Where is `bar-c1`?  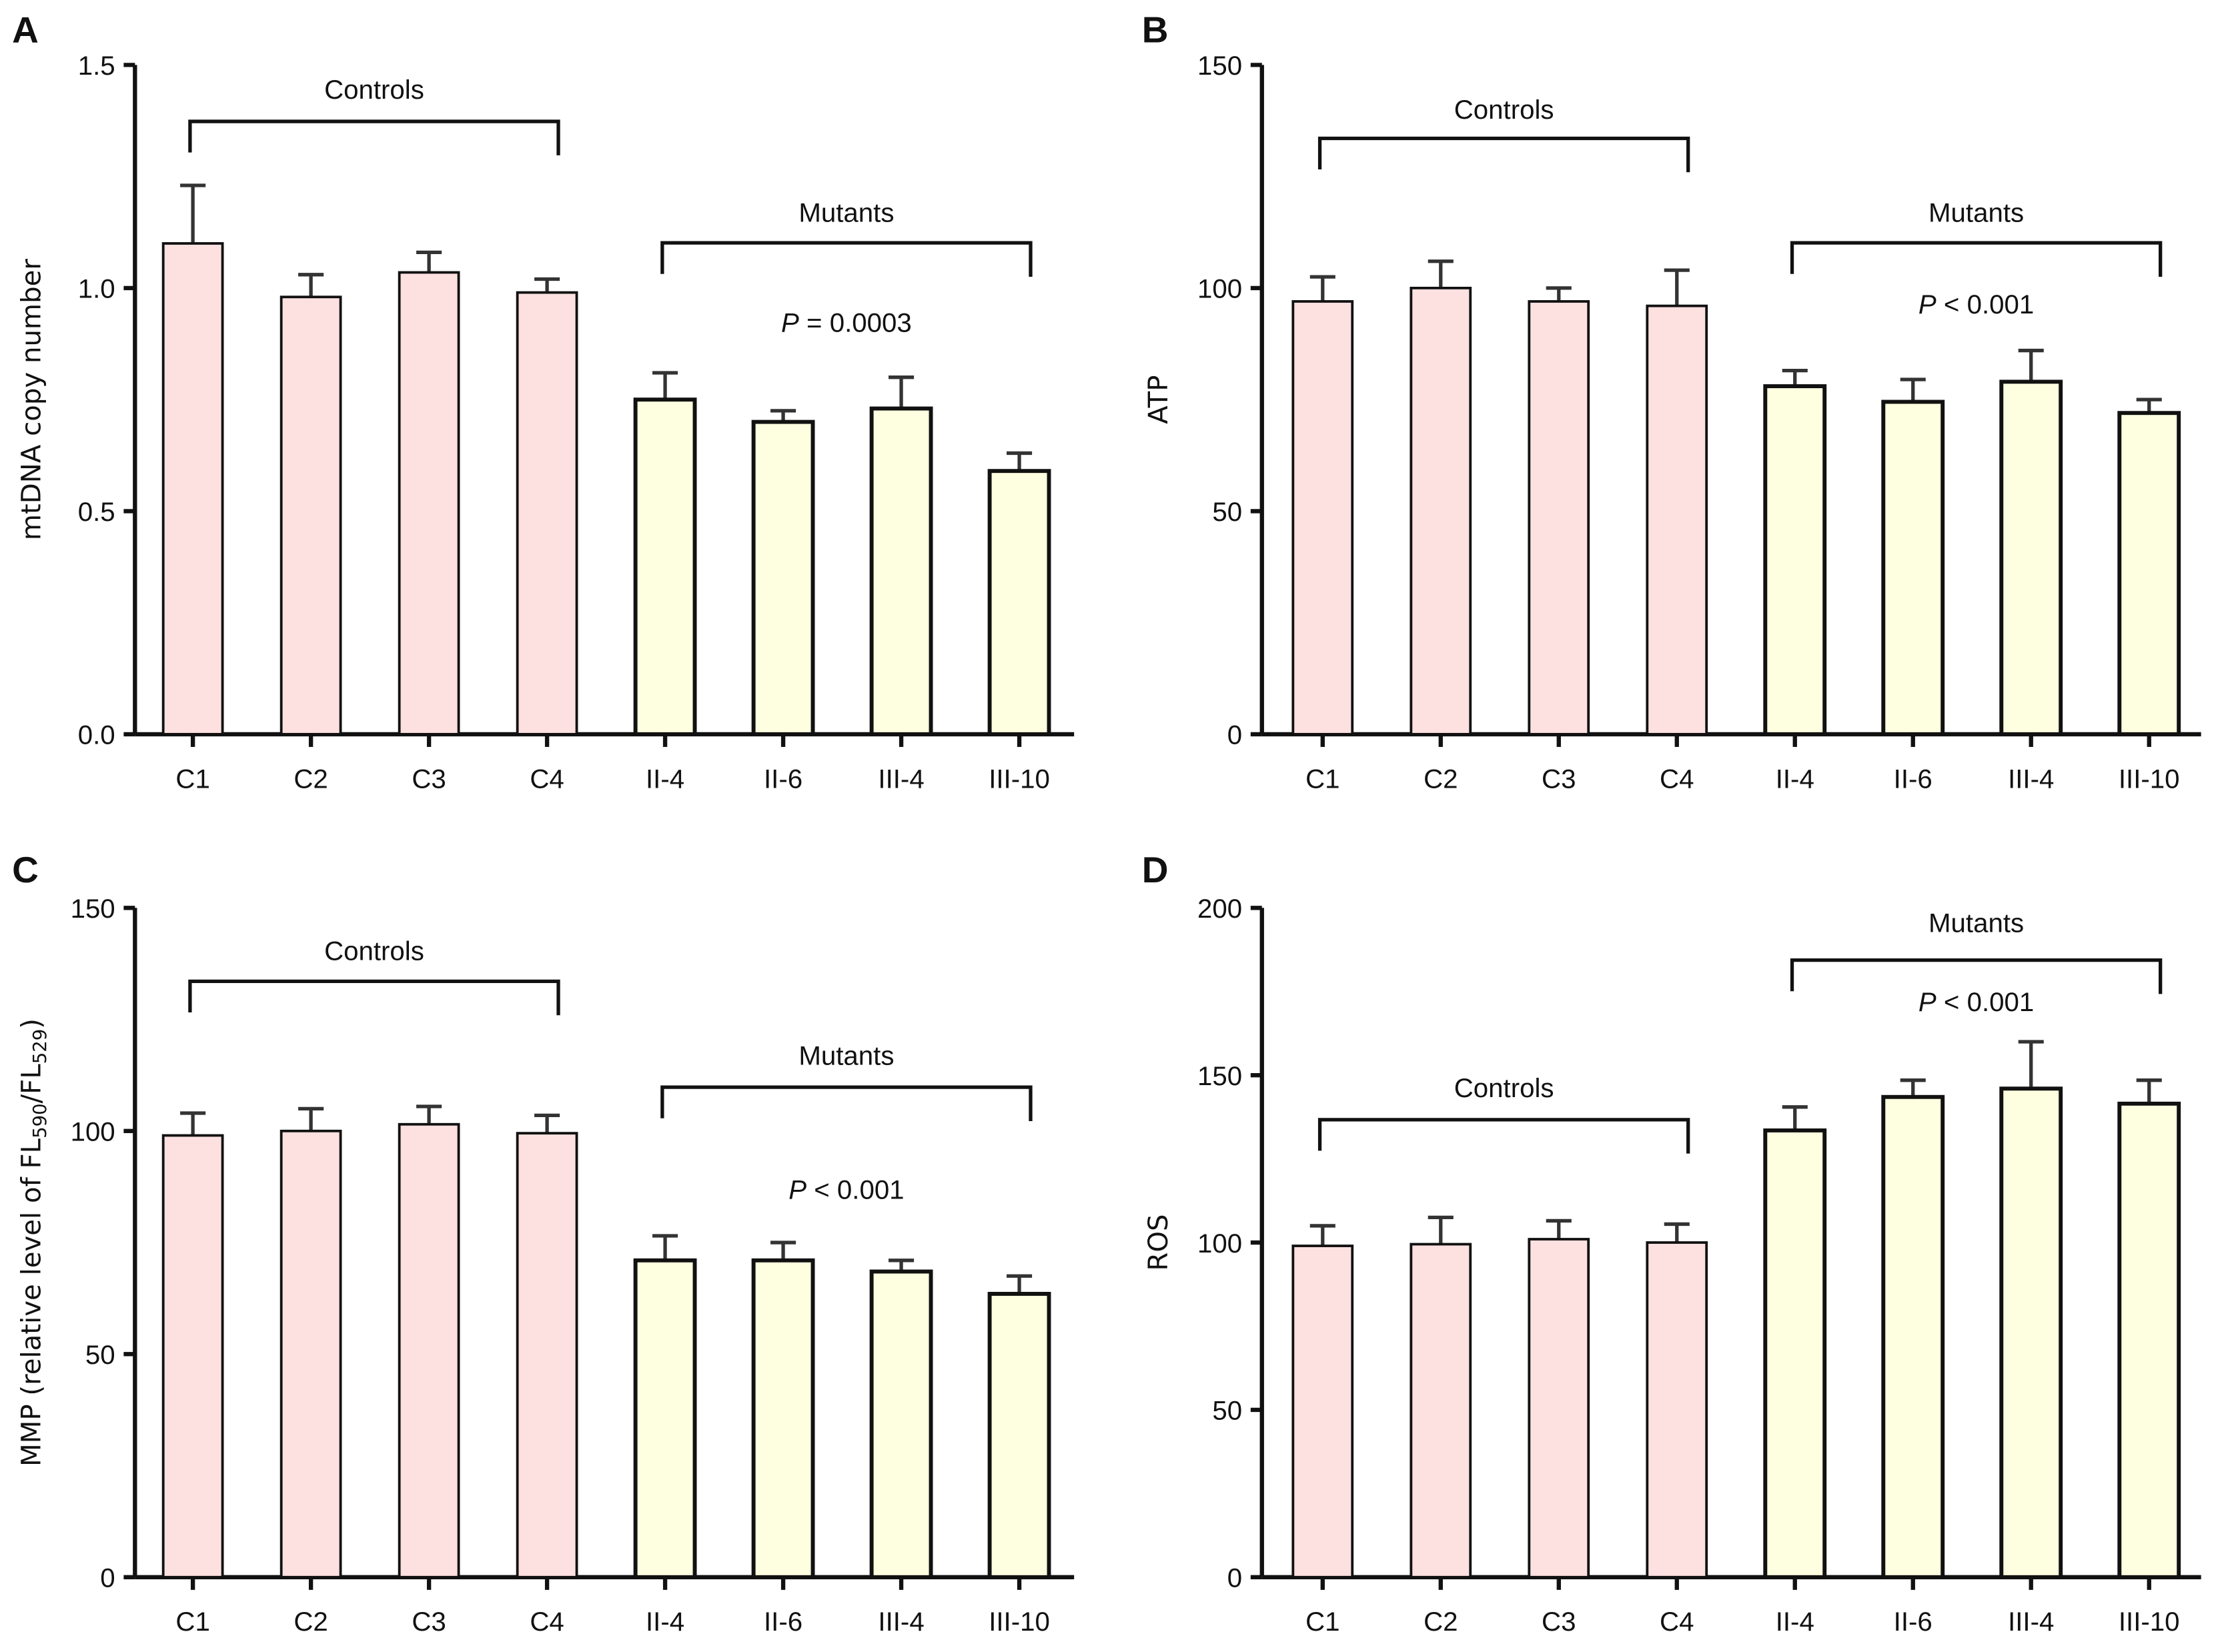
bar-c1 is located at coordinates (1322, 518).